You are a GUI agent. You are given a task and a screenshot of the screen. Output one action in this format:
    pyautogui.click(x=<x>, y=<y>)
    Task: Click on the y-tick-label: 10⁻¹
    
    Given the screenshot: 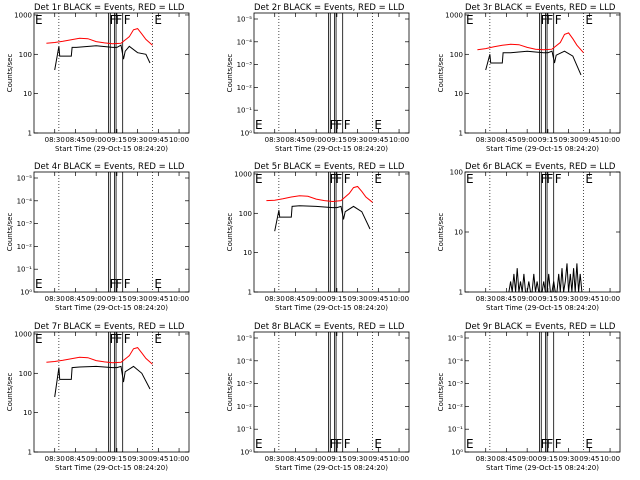 What is the action you would take?
    pyautogui.click(x=245, y=111)
    